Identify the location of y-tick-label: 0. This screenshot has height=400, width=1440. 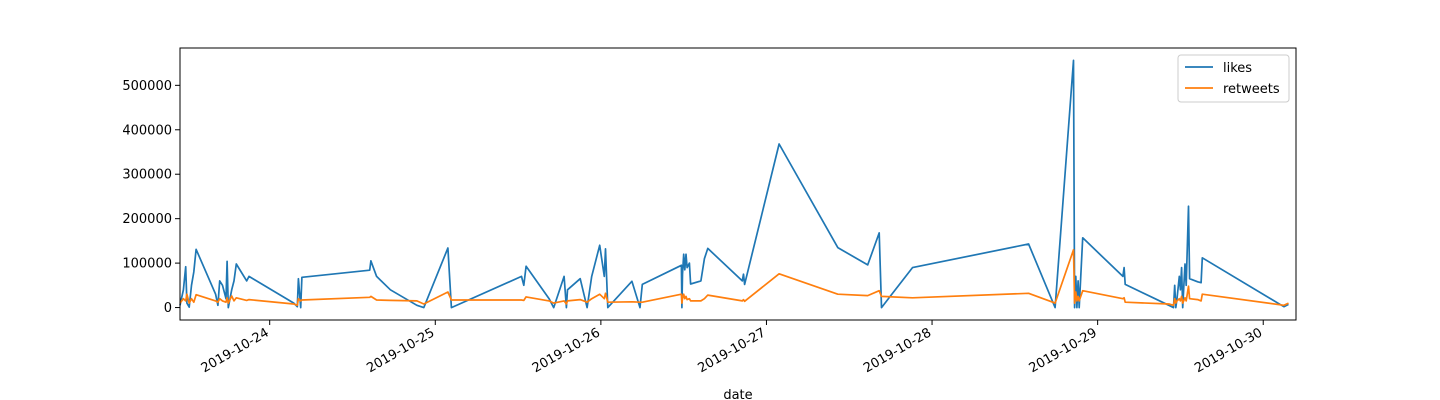
(168, 308).